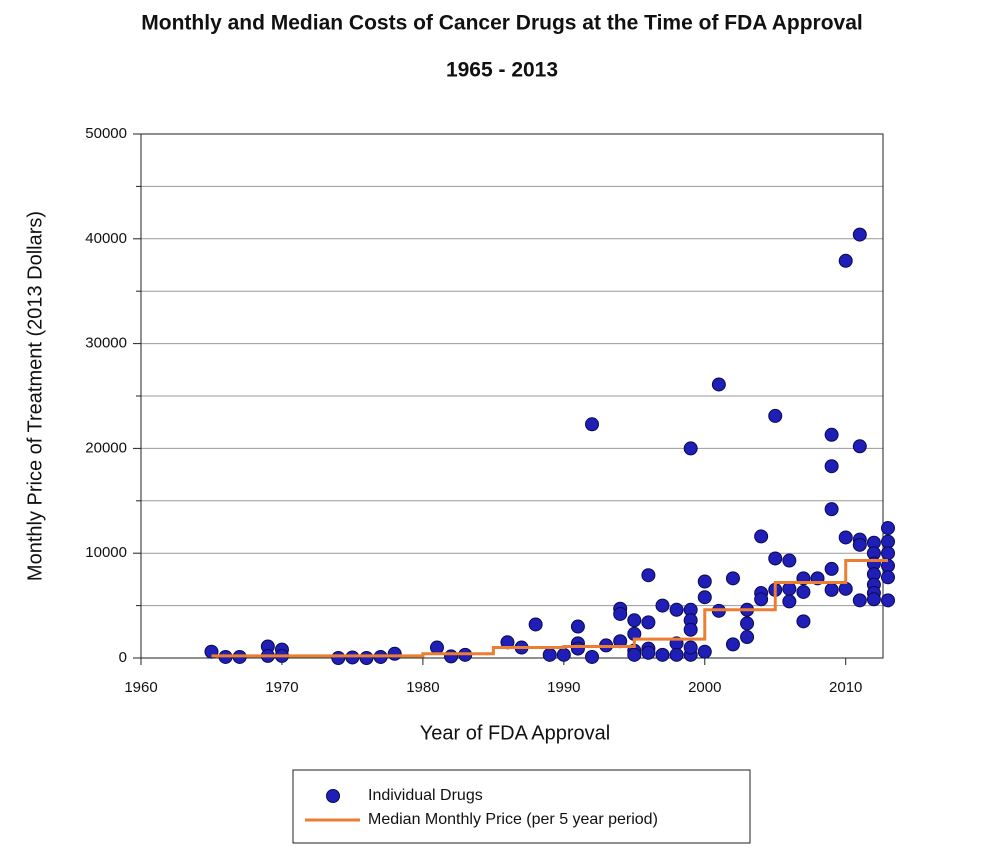  I want to click on x-axis-label: Year of FDA Approval, so click(515, 733).